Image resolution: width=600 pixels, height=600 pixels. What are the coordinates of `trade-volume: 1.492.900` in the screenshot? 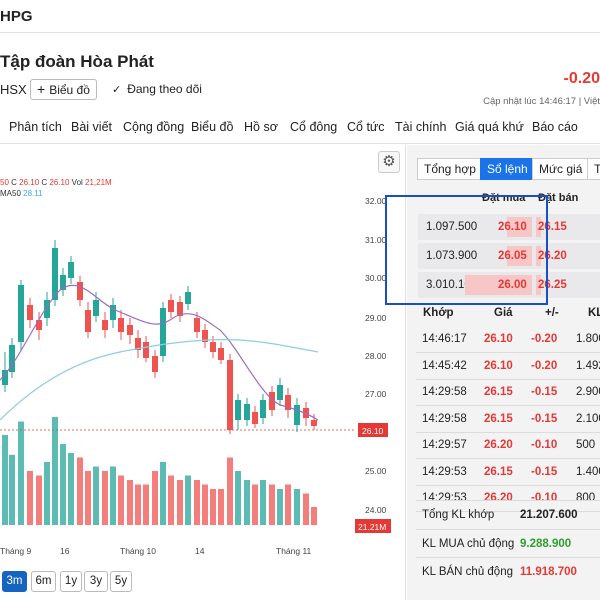 It's located at (588, 365).